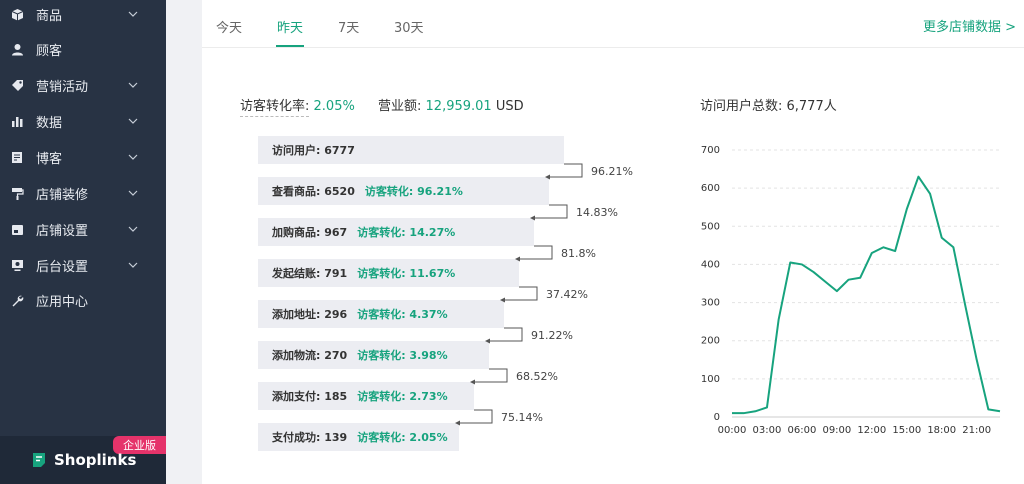  Describe the element at coordinates (17, 121) in the screenshot. I see `bar-chart-icon` at that location.